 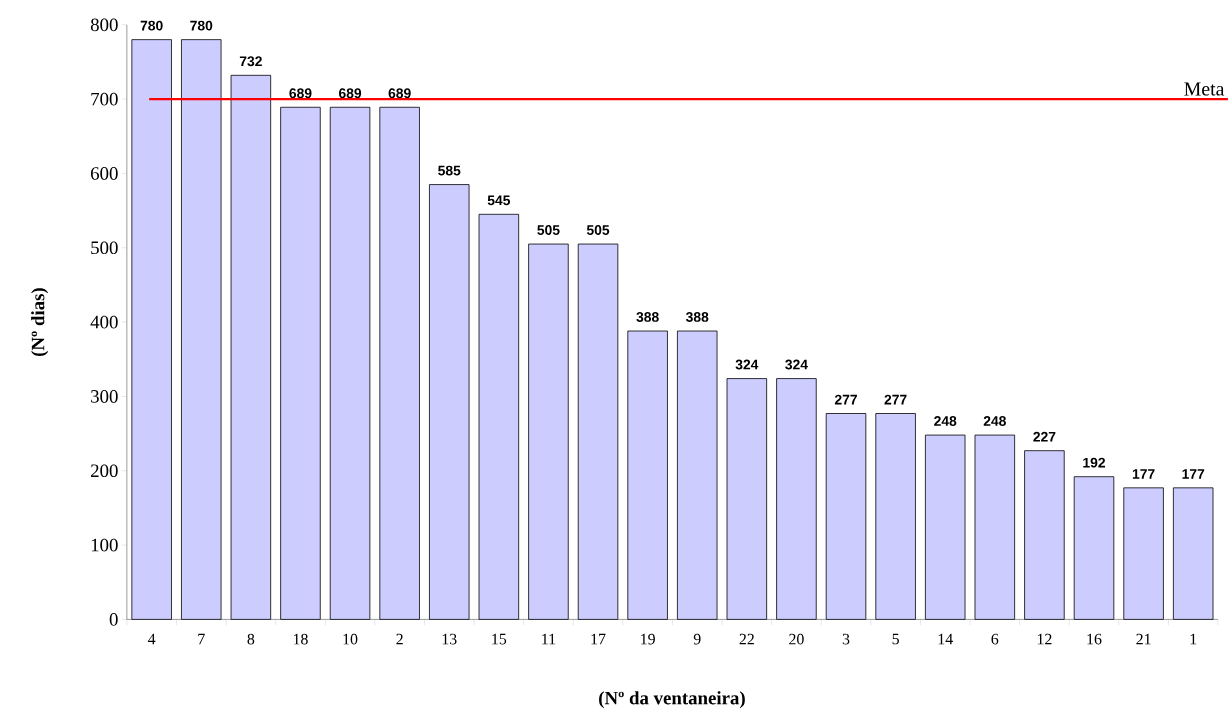 What do you see at coordinates (201, 638) in the screenshot?
I see `x-tick-label: 7` at bounding box center [201, 638].